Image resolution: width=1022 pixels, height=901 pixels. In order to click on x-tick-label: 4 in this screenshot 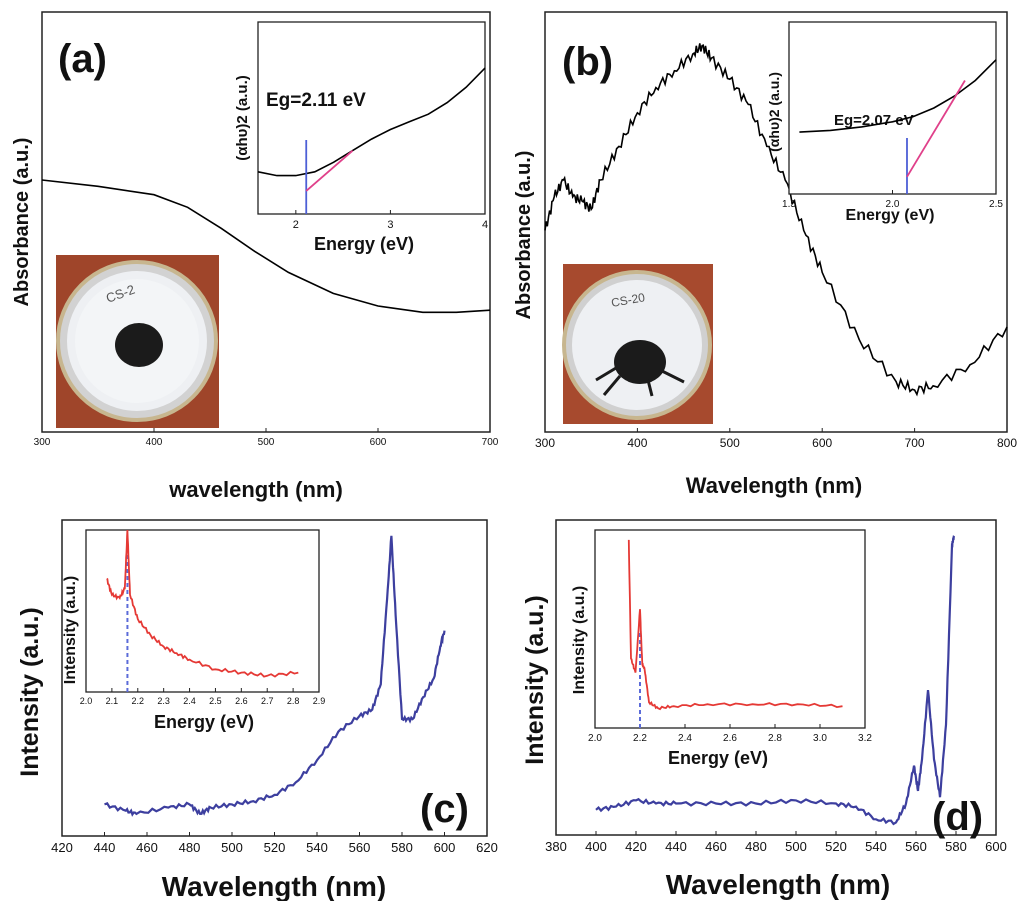, I will do `click(485, 225)`.